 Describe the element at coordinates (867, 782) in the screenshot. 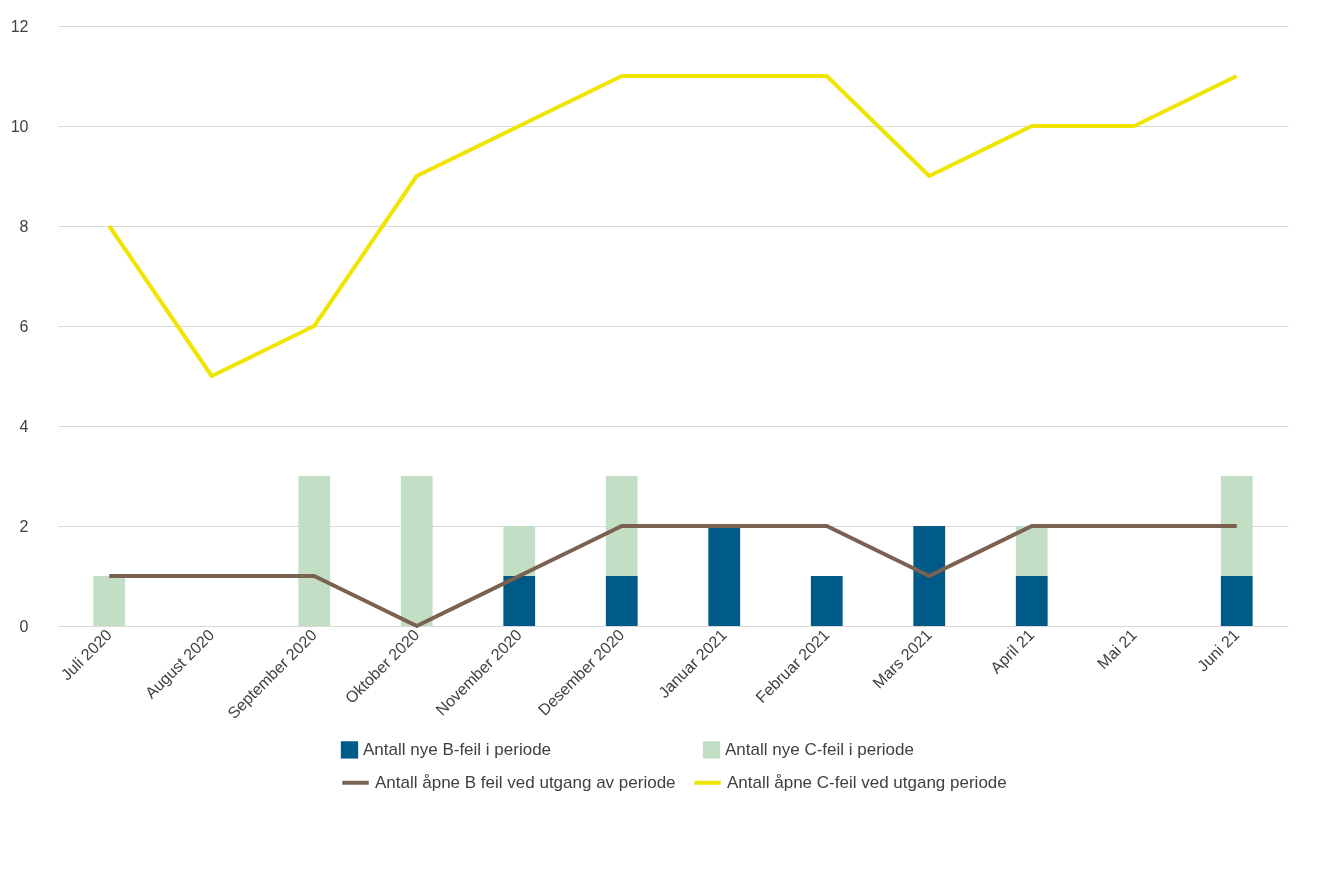

I see `legend-label: Antall åpne C-feil ved utgang periode` at that location.